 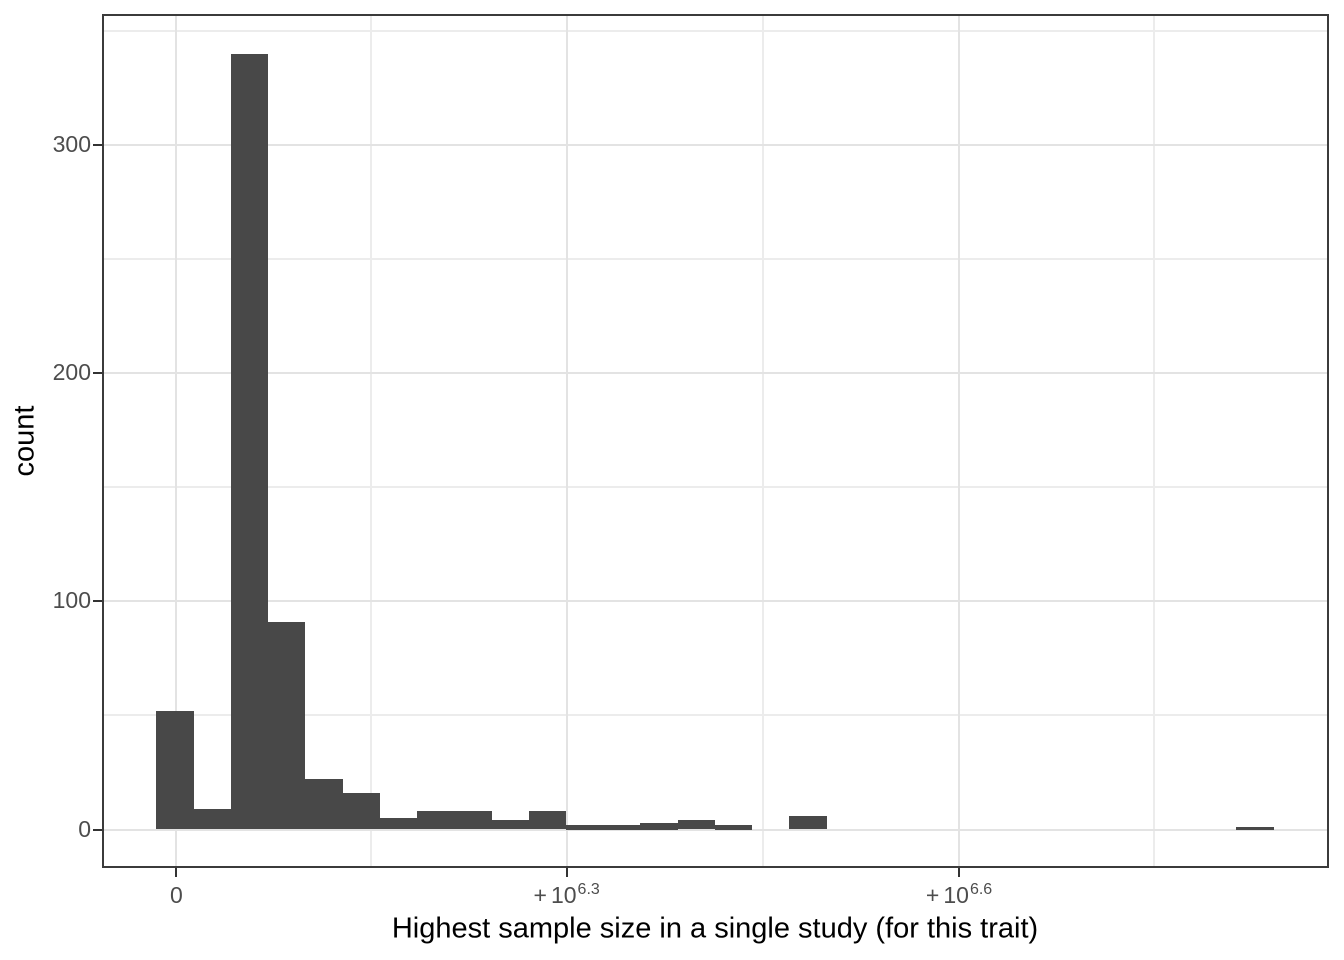 What do you see at coordinates (71, 600) in the screenshot?
I see `y-tick-label: 100` at bounding box center [71, 600].